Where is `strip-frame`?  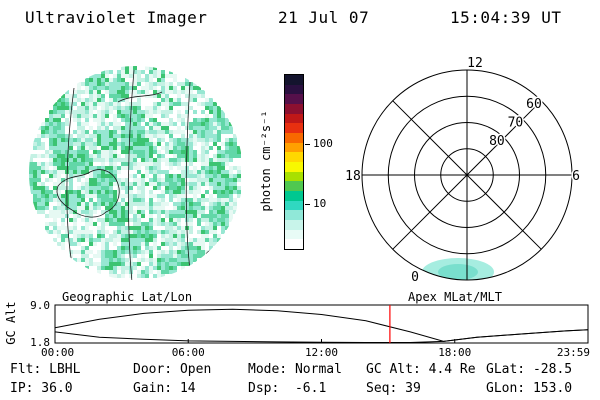 strip-frame is located at coordinates (321, 324).